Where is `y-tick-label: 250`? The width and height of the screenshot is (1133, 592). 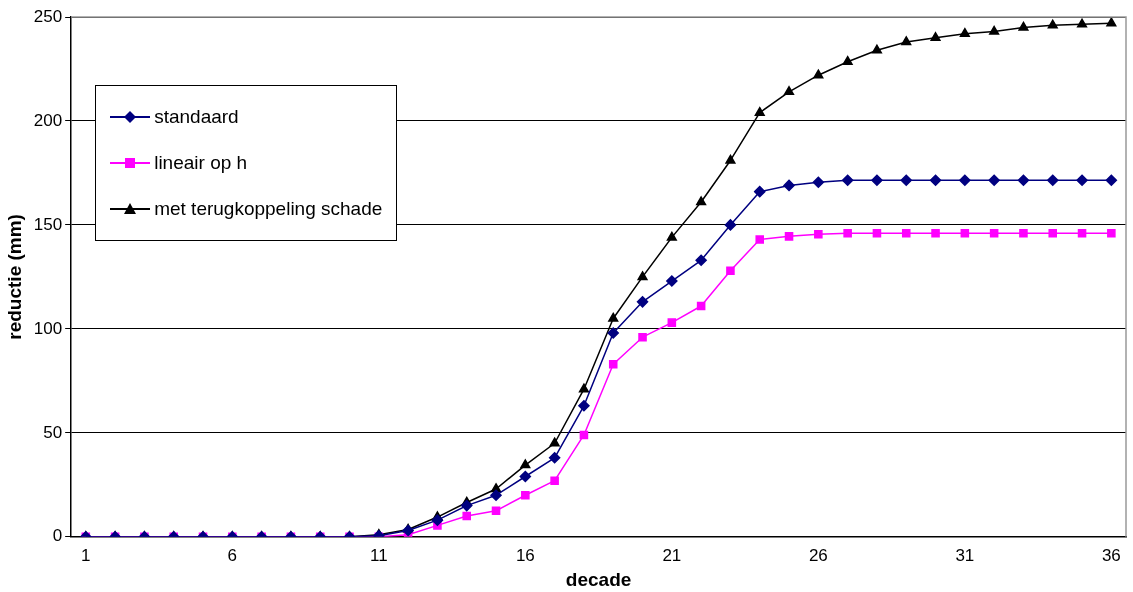
y-tick-label: 250 is located at coordinates (48, 16).